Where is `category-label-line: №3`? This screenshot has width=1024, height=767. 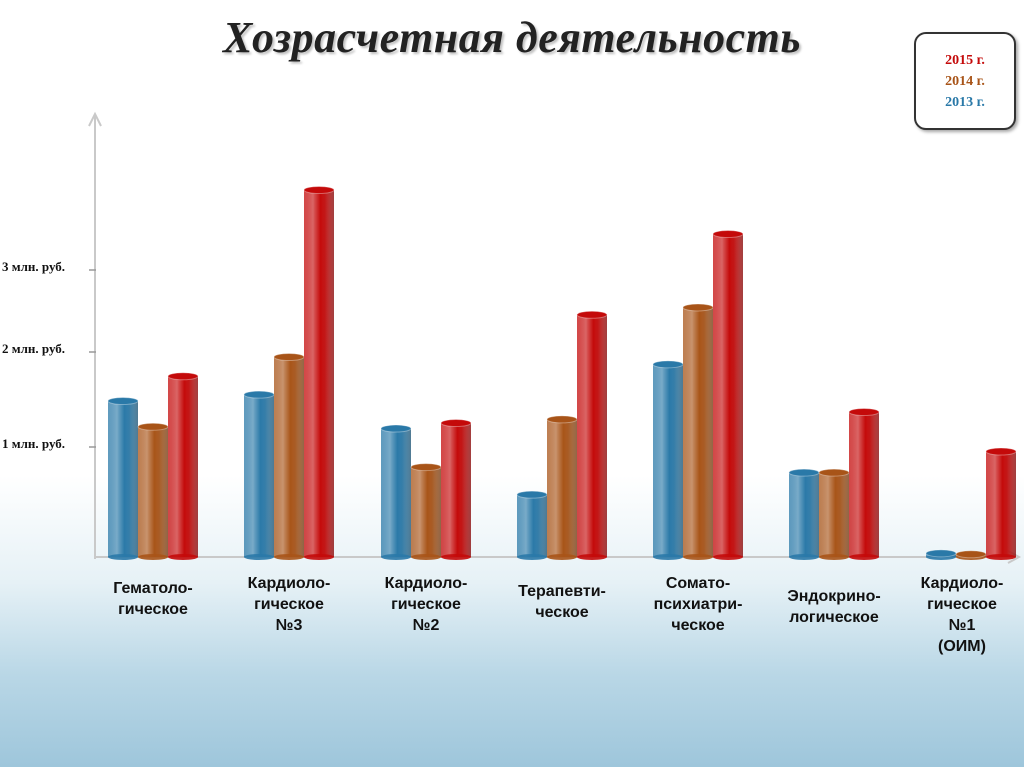
category-label-line: №3 is located at coordinates (289, 625).